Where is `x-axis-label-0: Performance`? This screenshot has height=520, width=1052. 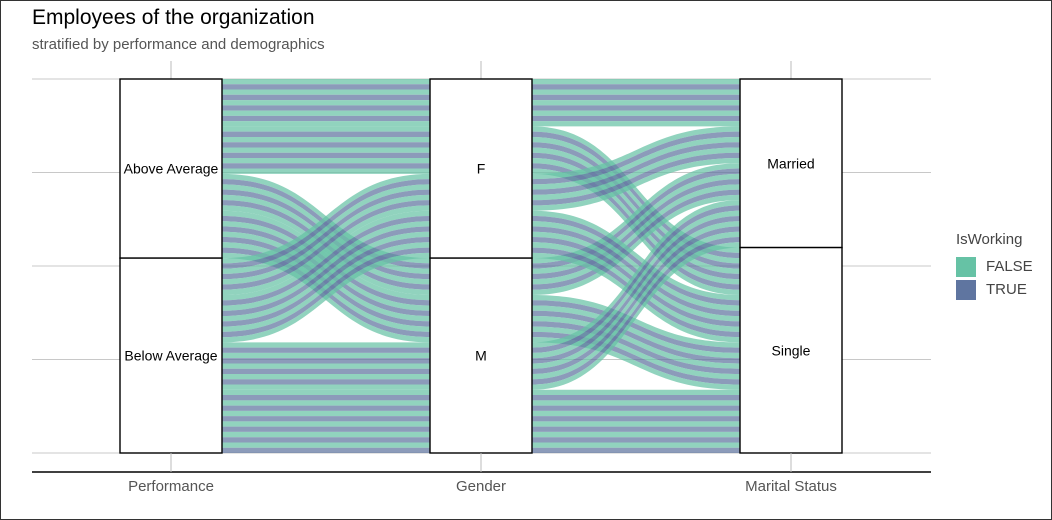 x-axis-label-0: Performance is located at coordinates (171, 486).